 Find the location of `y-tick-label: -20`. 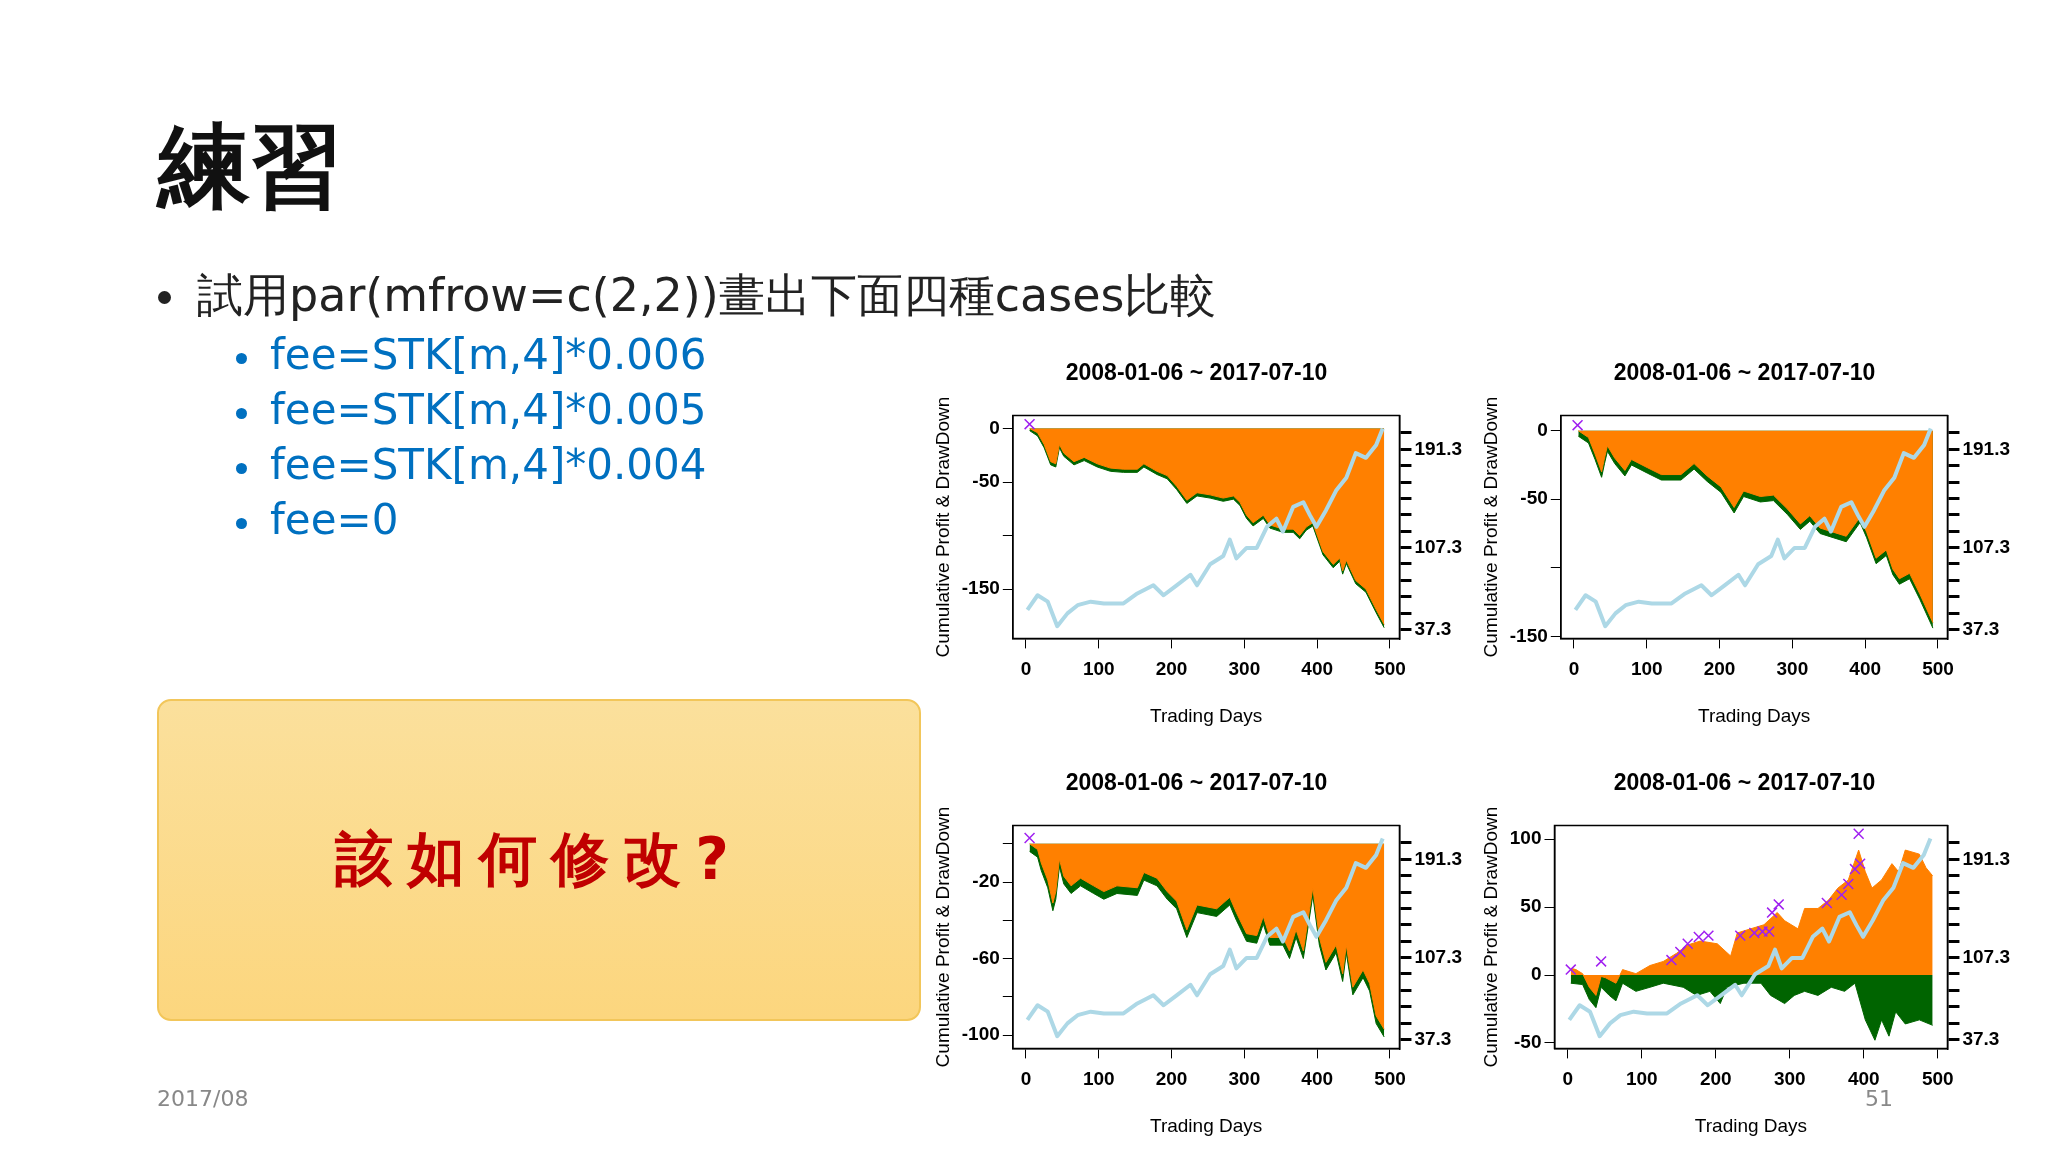

y-tick-label: -20 is located at coordinates (986, 881).